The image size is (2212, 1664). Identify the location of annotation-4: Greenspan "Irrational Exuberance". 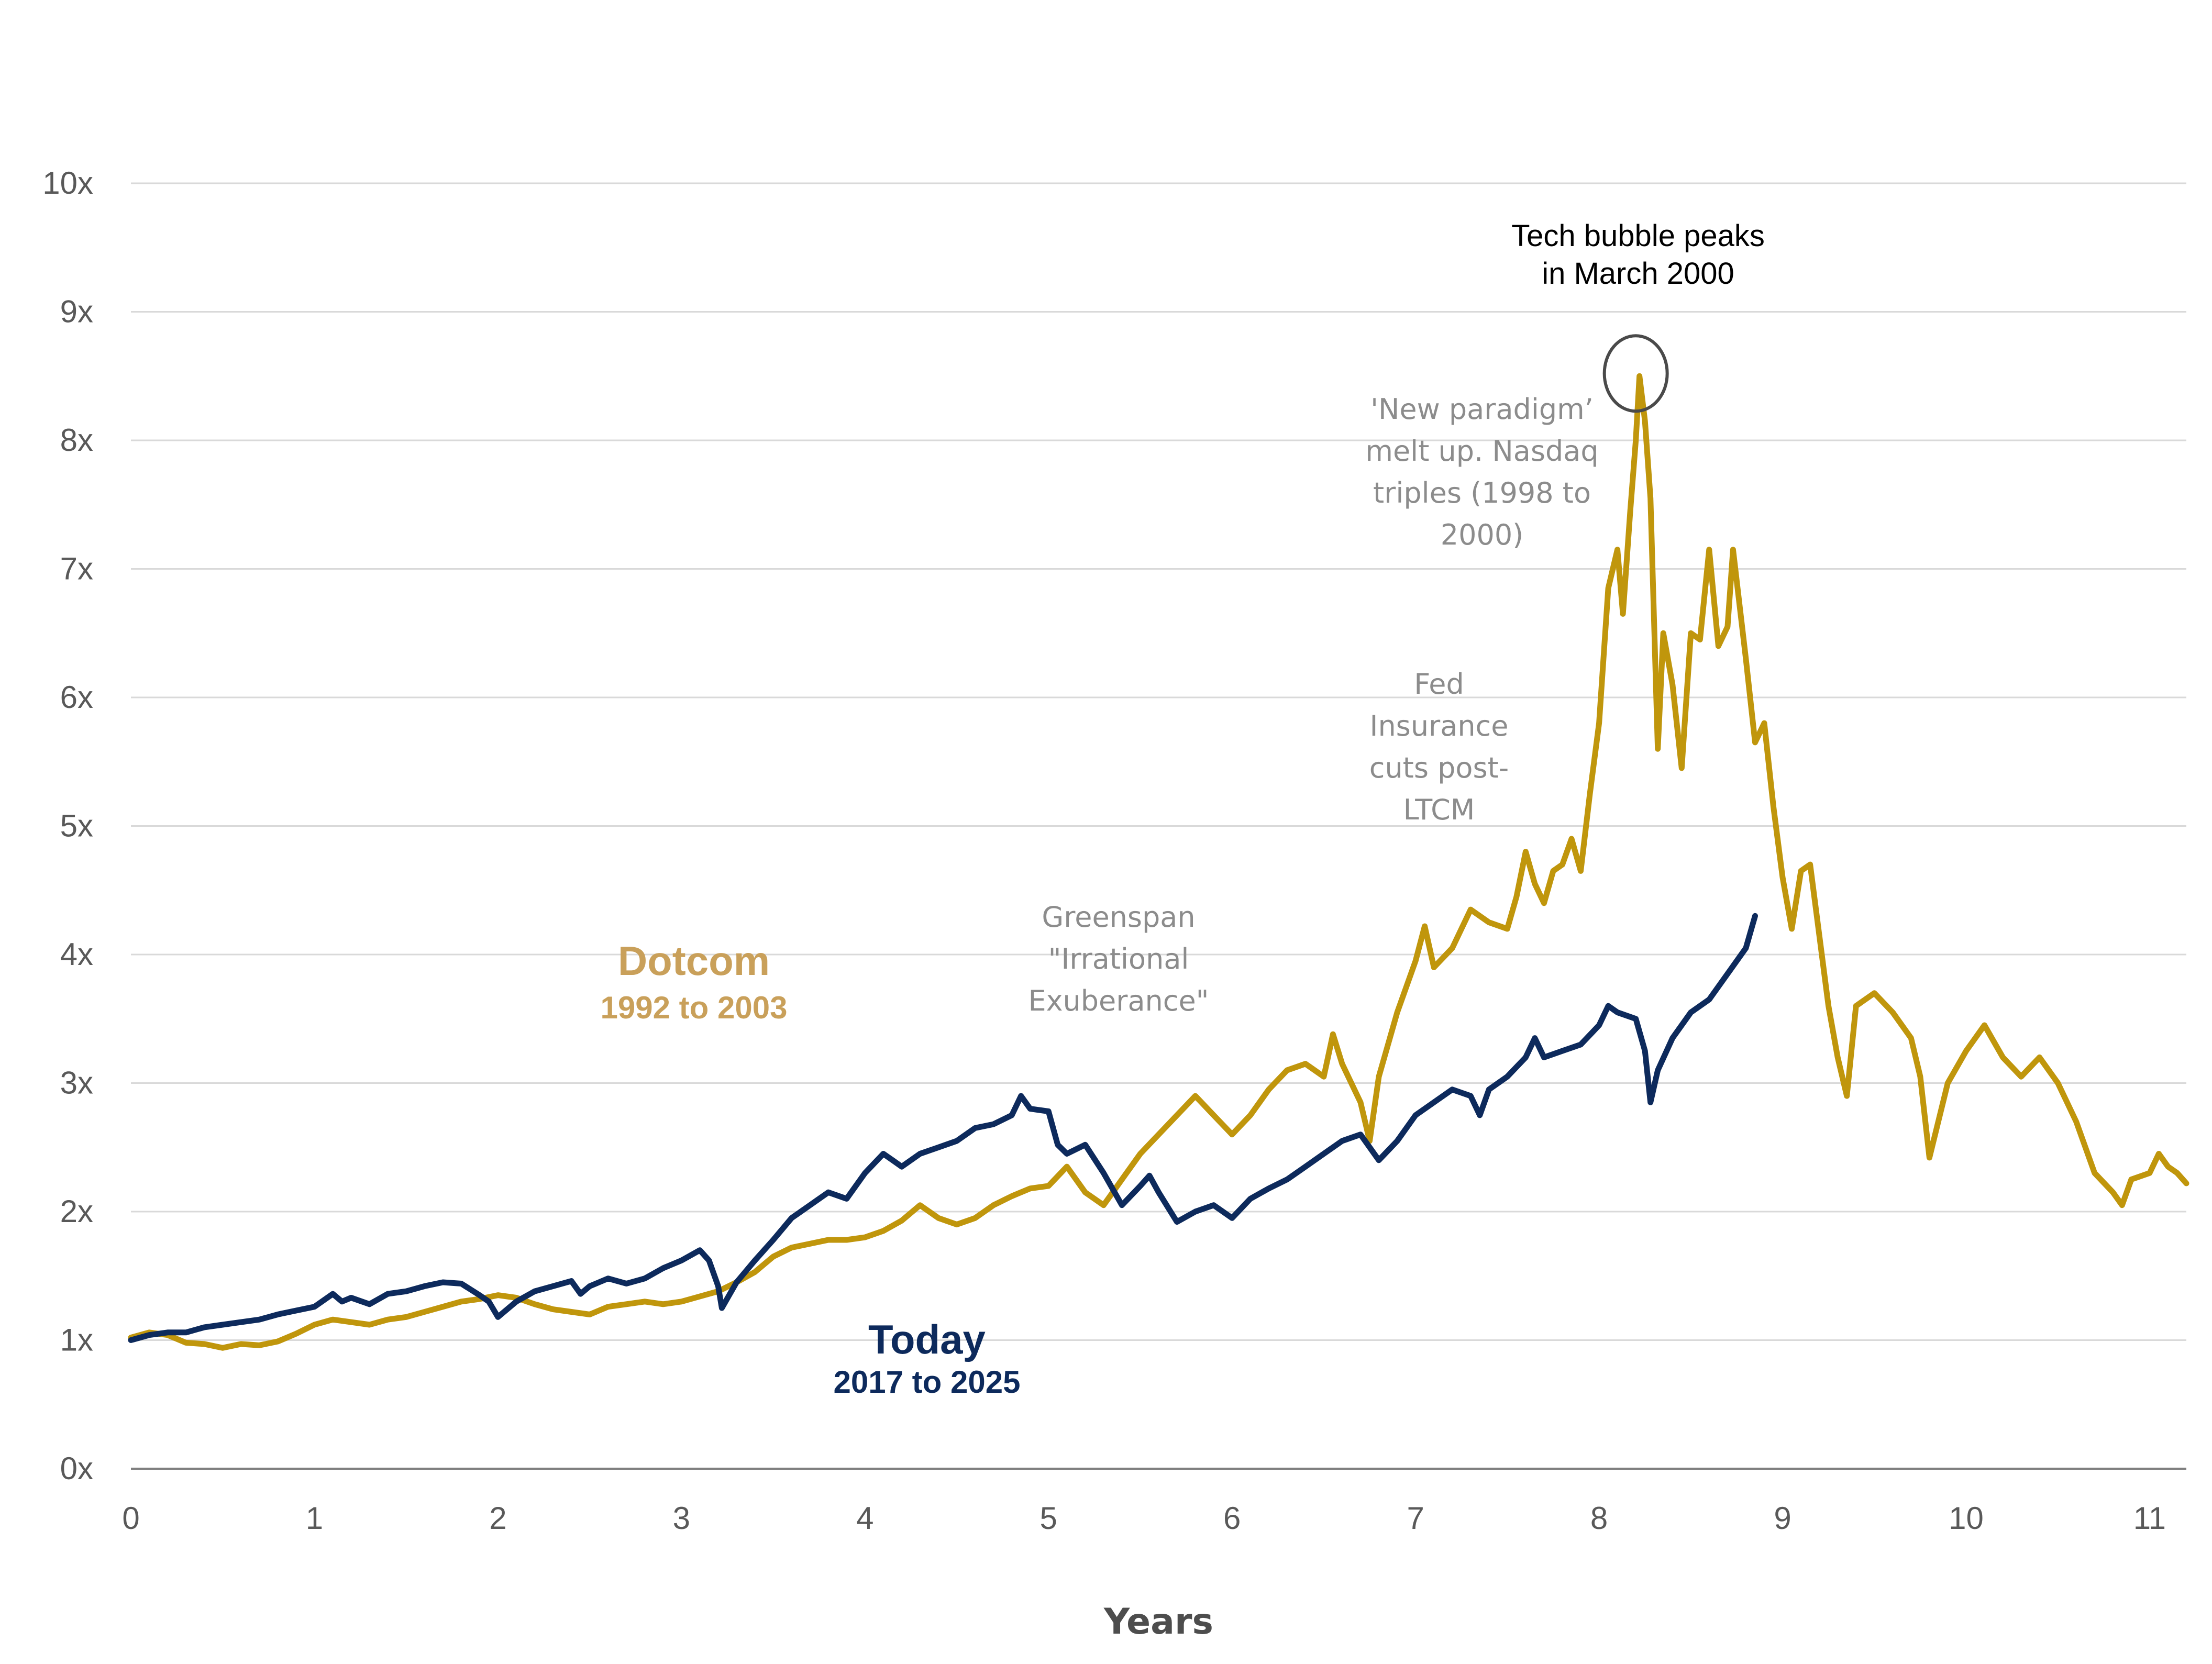
(1118, 959).